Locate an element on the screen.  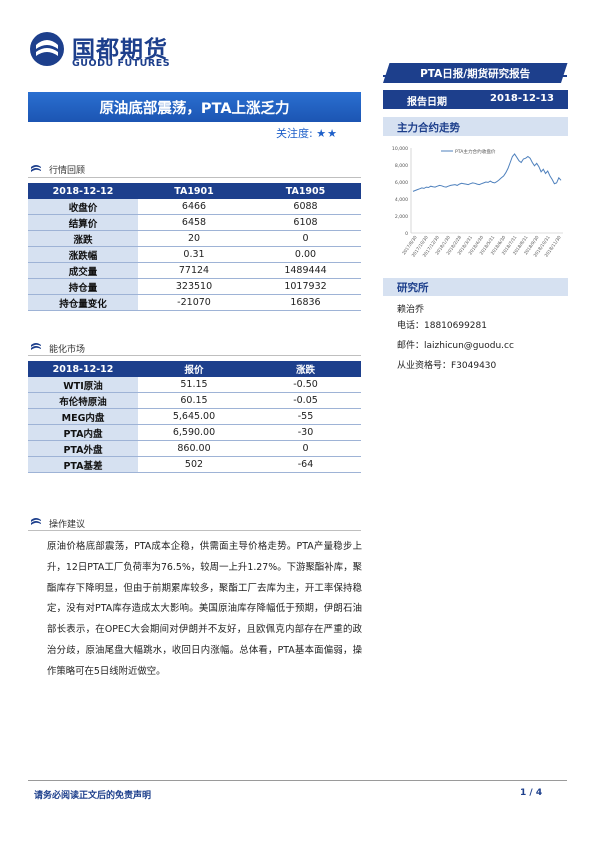
footer-disclaimer: 请务必阅读正文后的免责声明 is located at coordinates (93, 796).